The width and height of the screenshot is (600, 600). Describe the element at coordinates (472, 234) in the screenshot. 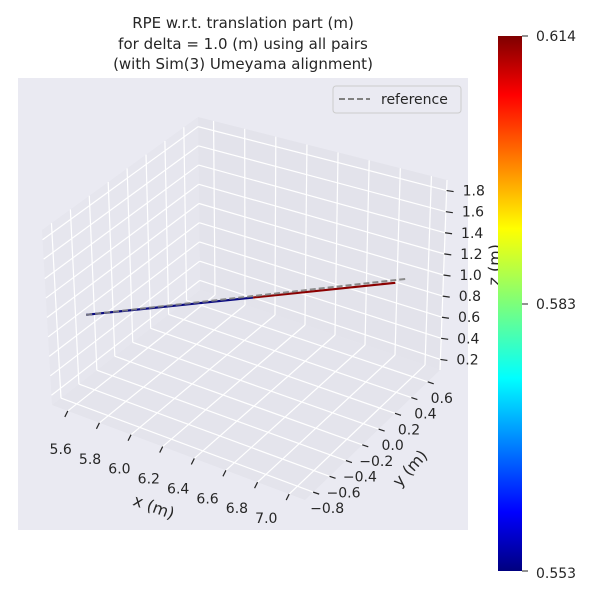

I see `z-tick-label: 1.4` at that location.